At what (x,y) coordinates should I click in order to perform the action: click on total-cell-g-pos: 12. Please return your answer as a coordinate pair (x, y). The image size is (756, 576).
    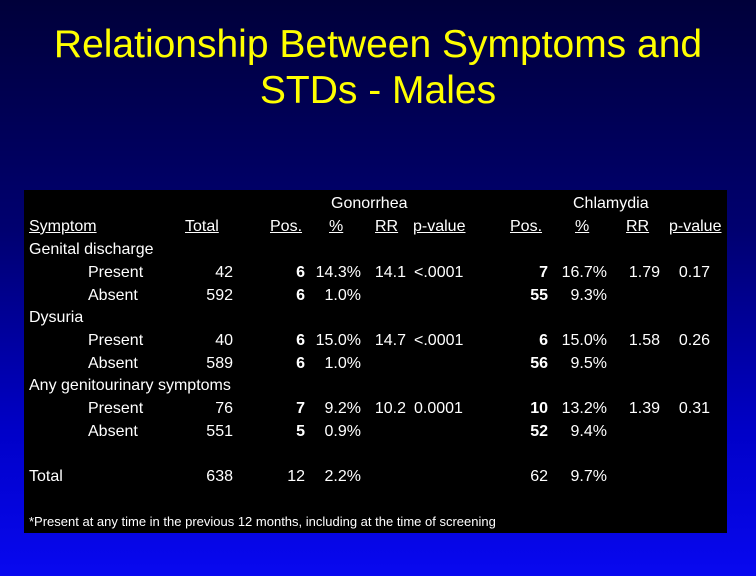
    Looking at the image, I should click on (296, 476).